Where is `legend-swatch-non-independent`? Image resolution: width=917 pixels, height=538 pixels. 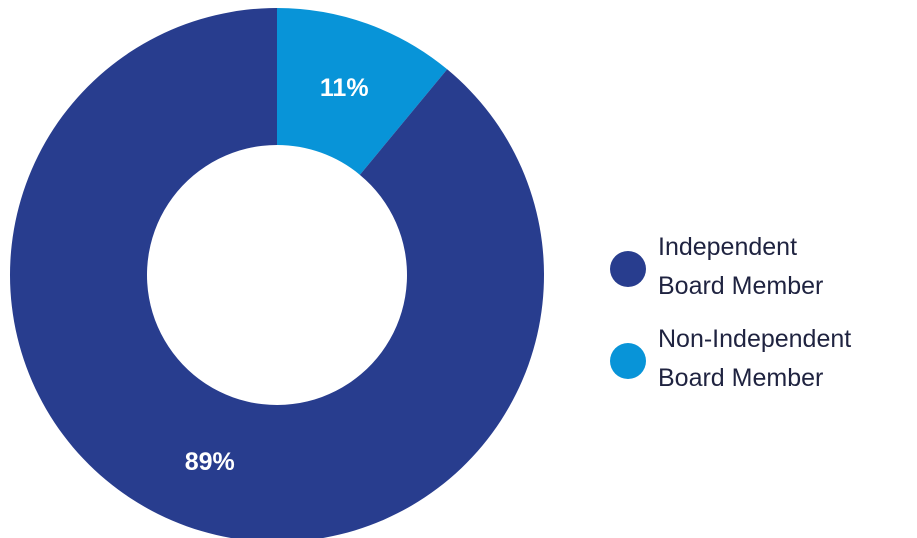
legend-swatch-non-independent is located at coordinates (628, 361).